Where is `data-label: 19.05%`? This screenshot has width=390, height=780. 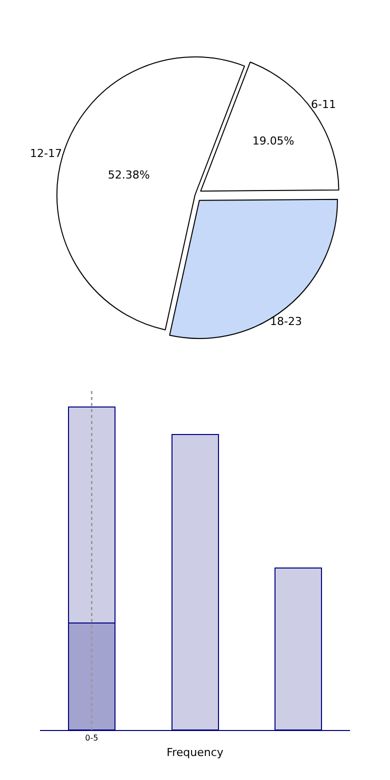 data-label: 19.05% is located at coordinates (273, 141).